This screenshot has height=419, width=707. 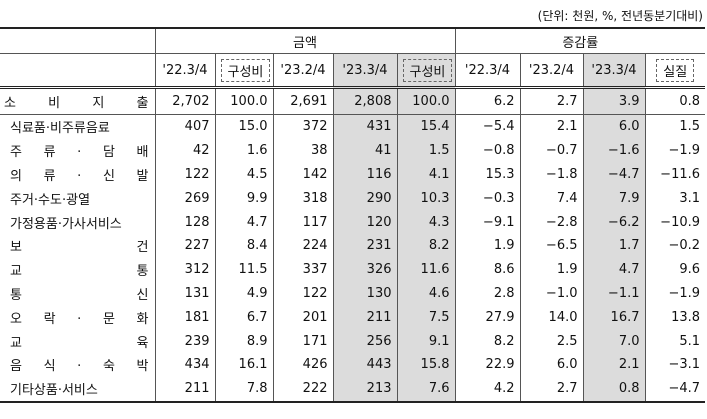 What do you see at coordinates (613, 101) in the screenshot?
I see `cell: 3.9` at bounding box center [613, 101].